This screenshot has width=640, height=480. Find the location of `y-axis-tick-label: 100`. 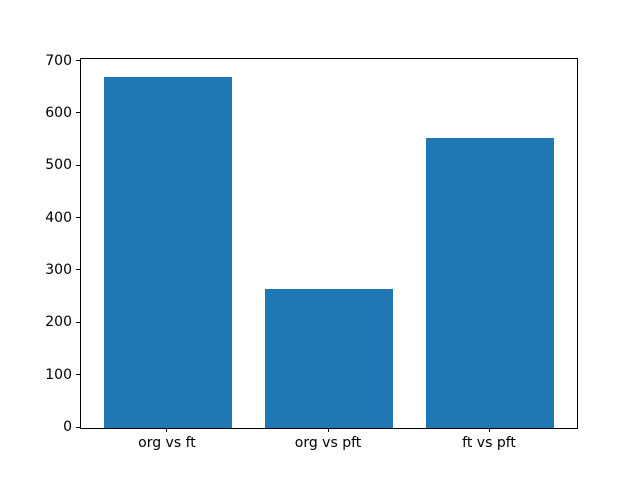

y-axis-tick-label: 100 is located at coordinates (58, 374).